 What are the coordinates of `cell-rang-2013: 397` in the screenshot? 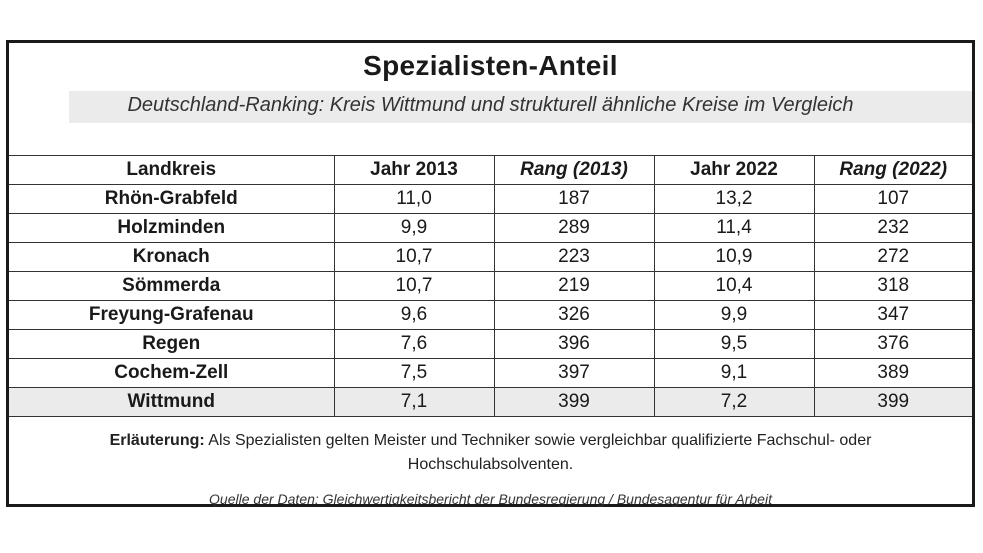 It's located at (574, 373).